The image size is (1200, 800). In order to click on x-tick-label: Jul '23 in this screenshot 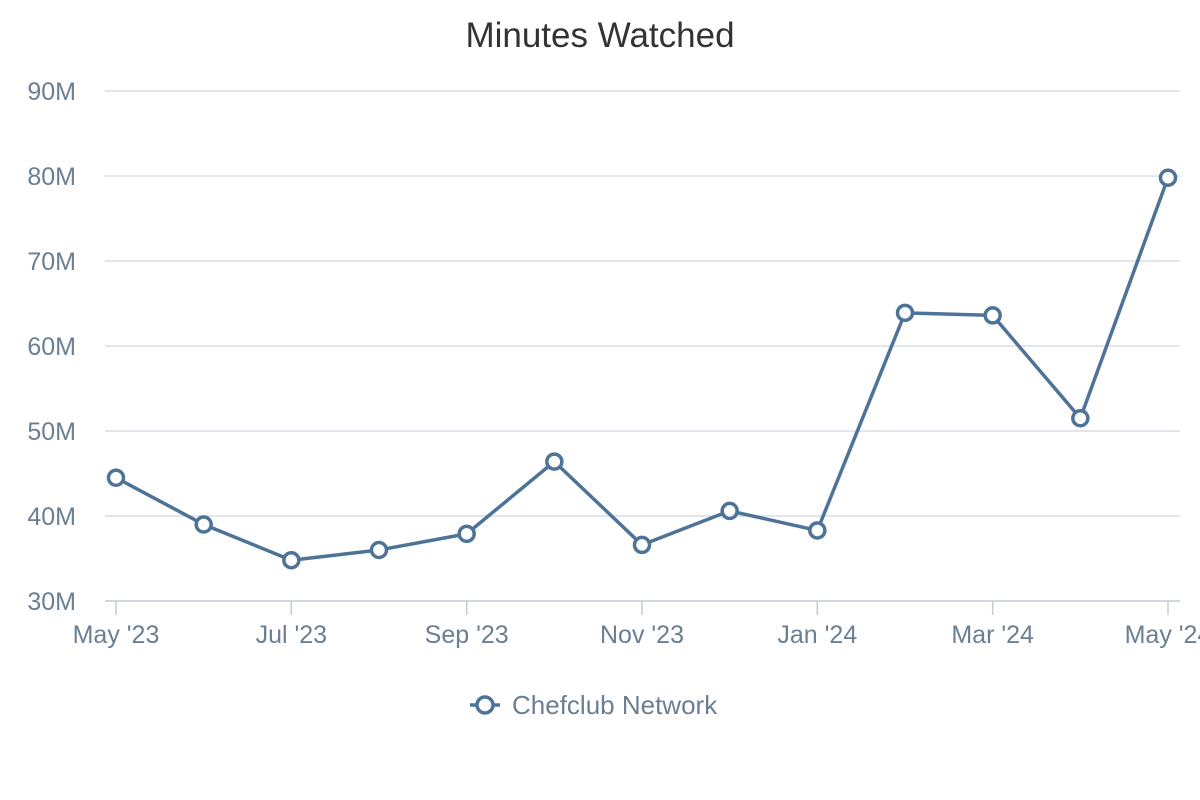, I will do `click(291, 635)`.